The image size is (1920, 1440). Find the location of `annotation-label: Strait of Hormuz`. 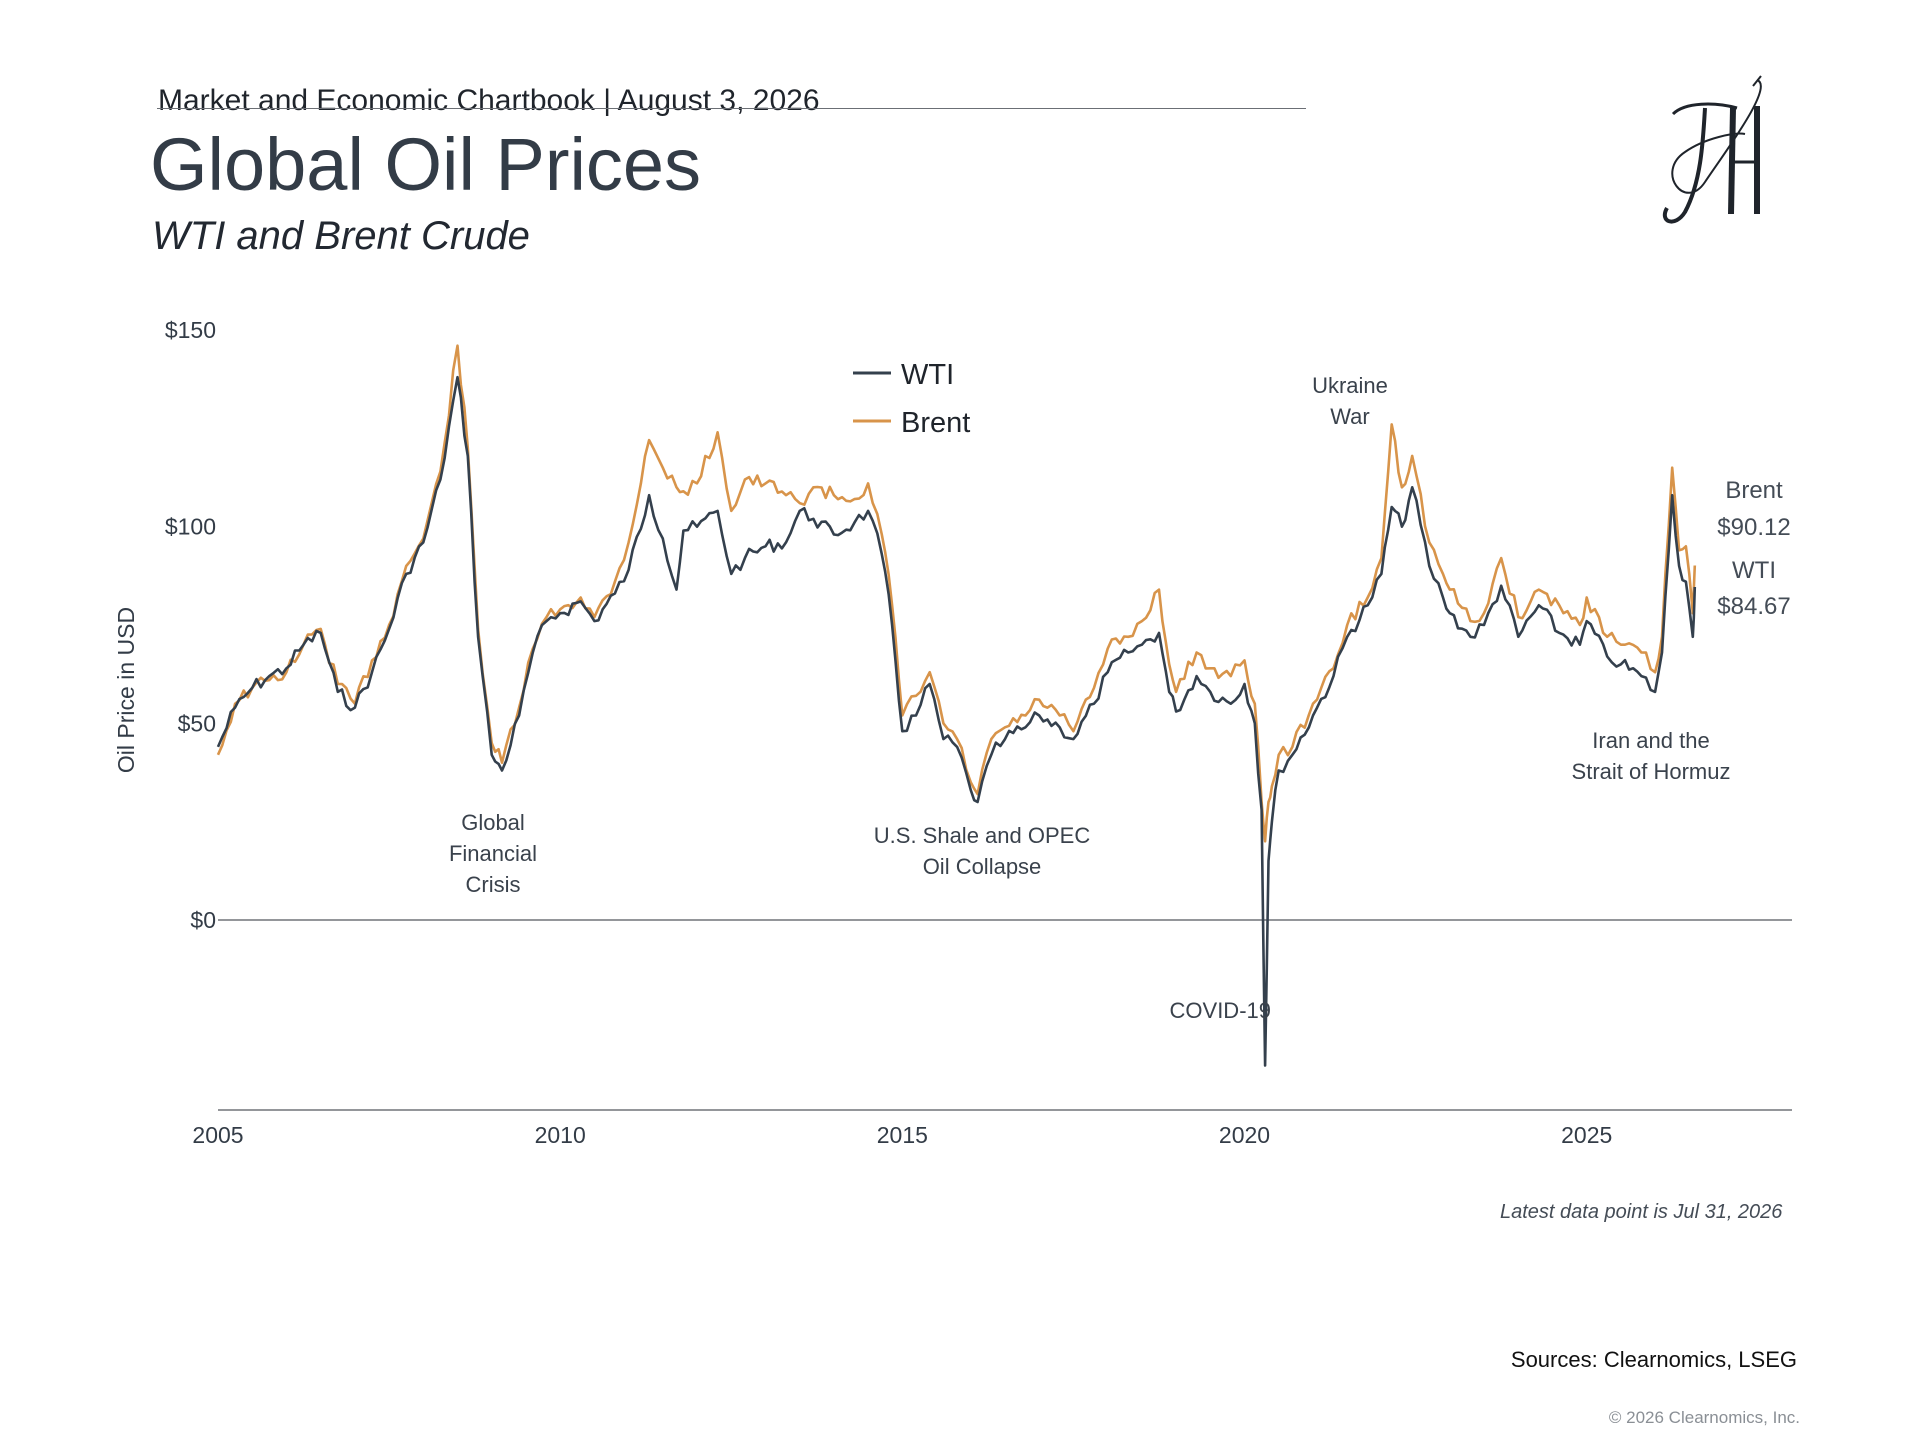

annotation-label: Strait of Hormuz is located at coordinates (1651, 771).